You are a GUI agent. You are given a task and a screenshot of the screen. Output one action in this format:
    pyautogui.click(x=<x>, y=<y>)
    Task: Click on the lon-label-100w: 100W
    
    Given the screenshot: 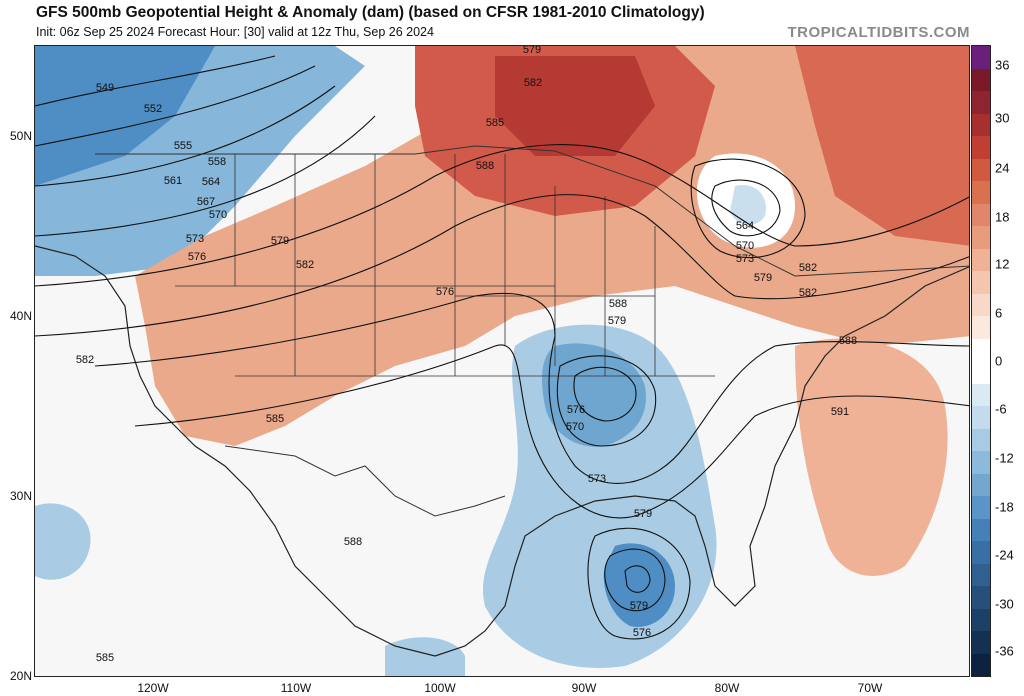 What is the action you would take?
    pyautogui.click(x=440, y=688)
    